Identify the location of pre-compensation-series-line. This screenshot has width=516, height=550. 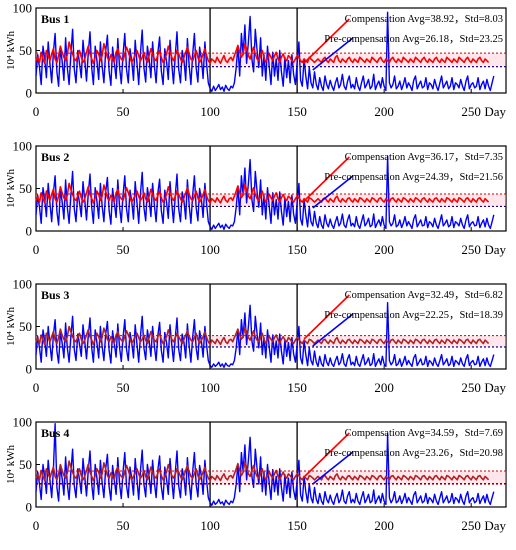
(265, 335).